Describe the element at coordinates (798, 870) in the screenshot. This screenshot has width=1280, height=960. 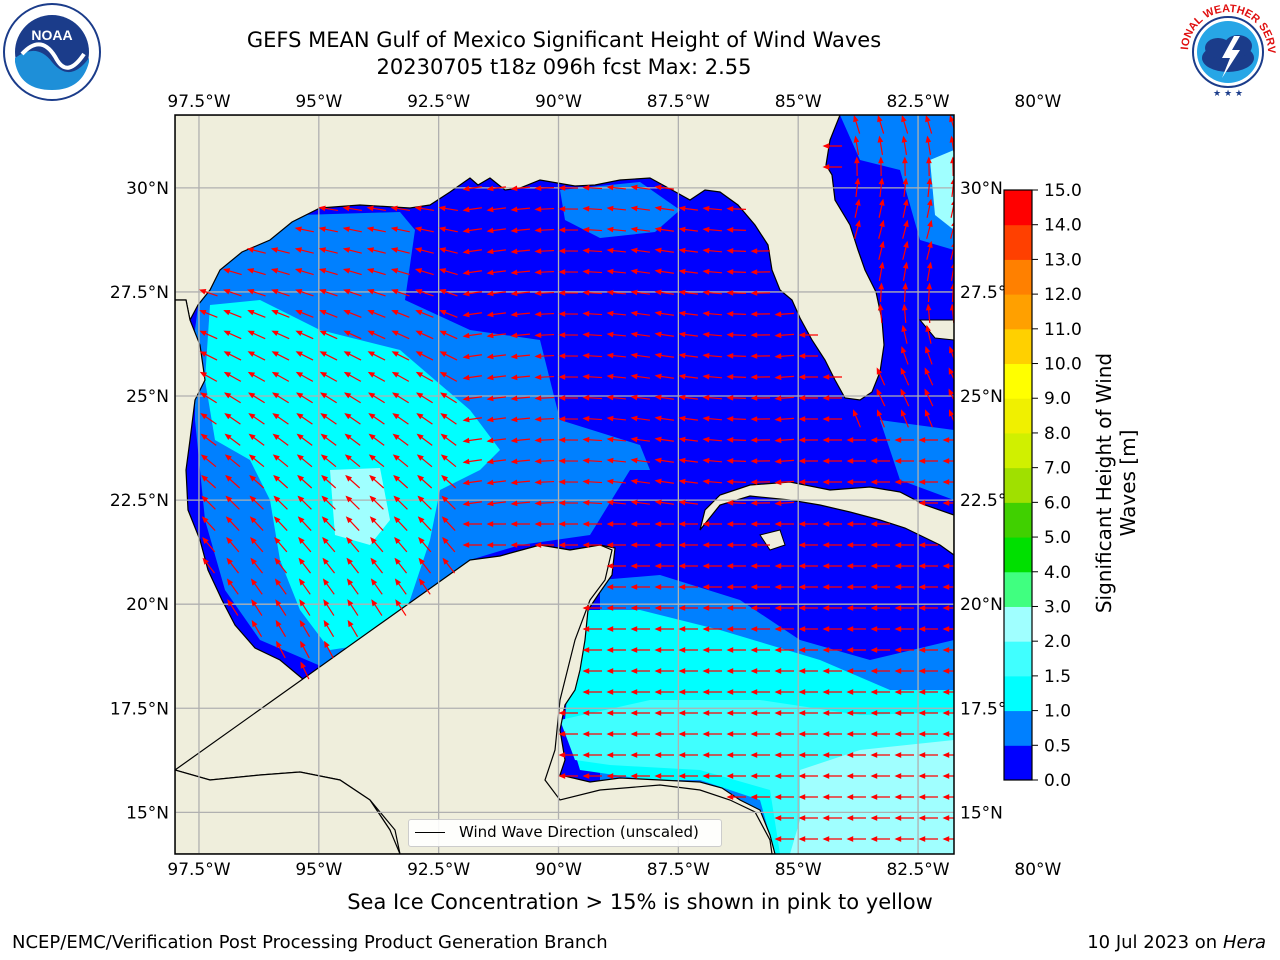
I see `lon-tick-bottom: 85°W` at that location.